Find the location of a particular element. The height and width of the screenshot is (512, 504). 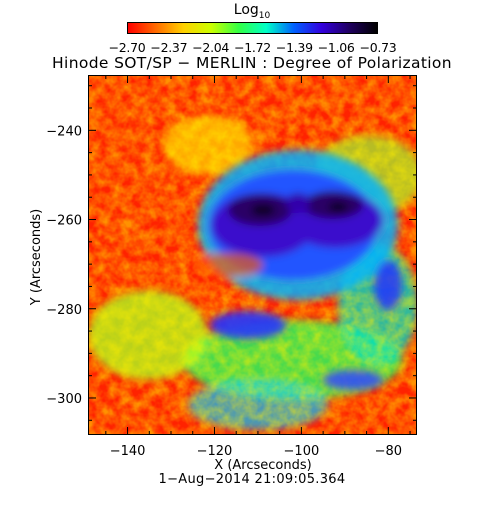

colorbar-ticks: −2.70 −2.37 −2.04 −1.72 −1.39 −1.06 −0.73 is located at coordinates (252, 47).